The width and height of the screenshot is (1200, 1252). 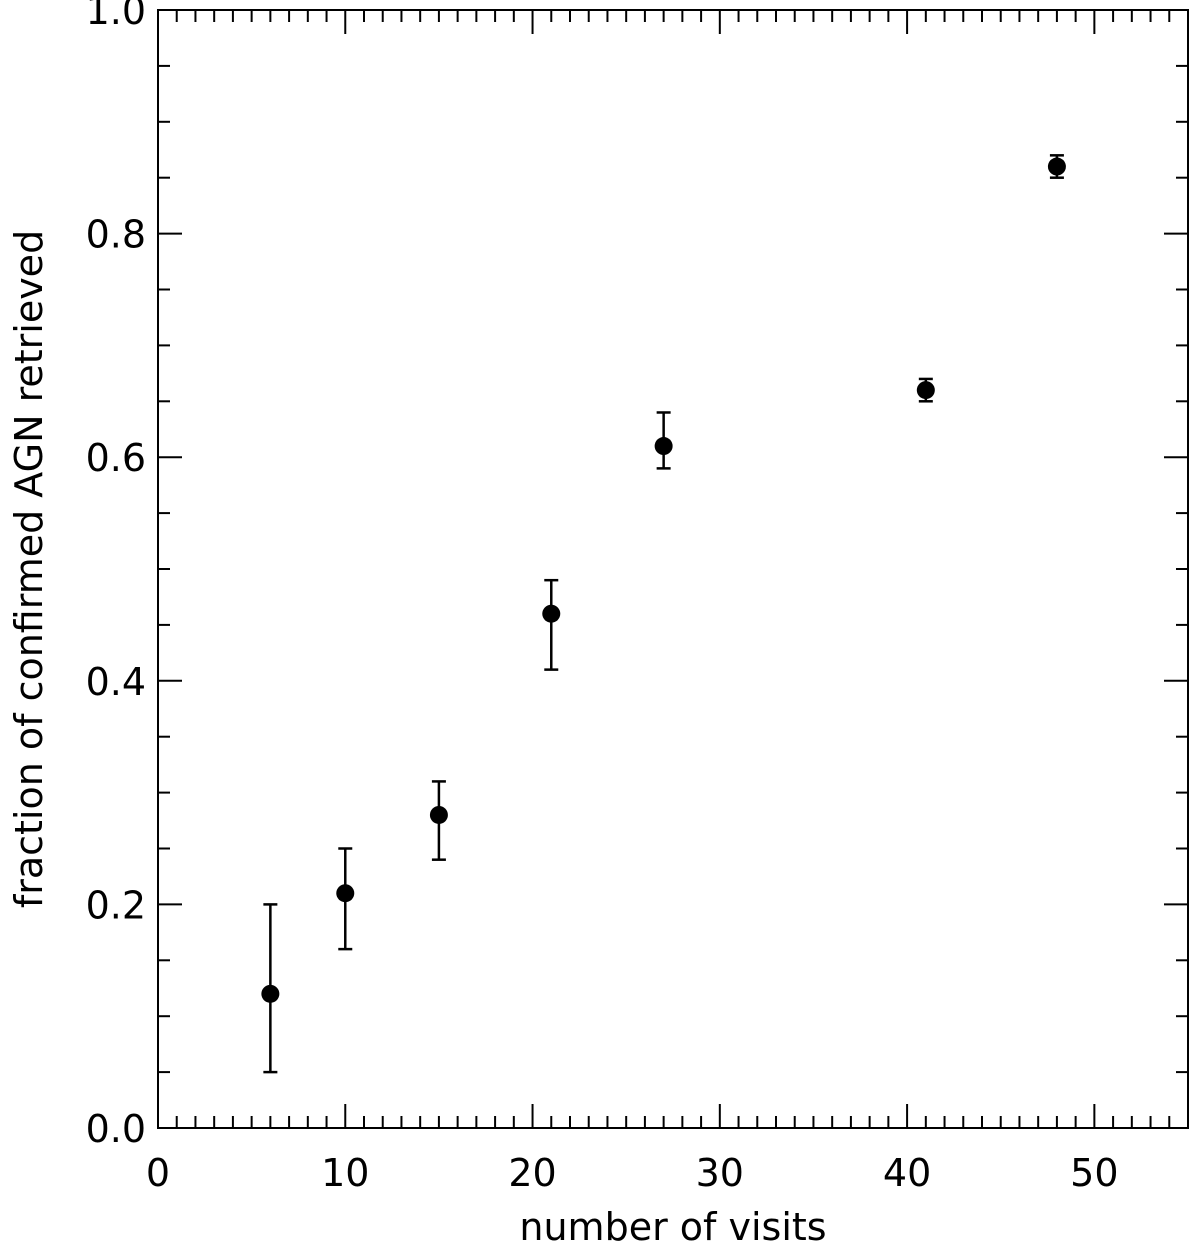 I want to click on x-tick-label: 40, so click(x=907, y=1173).